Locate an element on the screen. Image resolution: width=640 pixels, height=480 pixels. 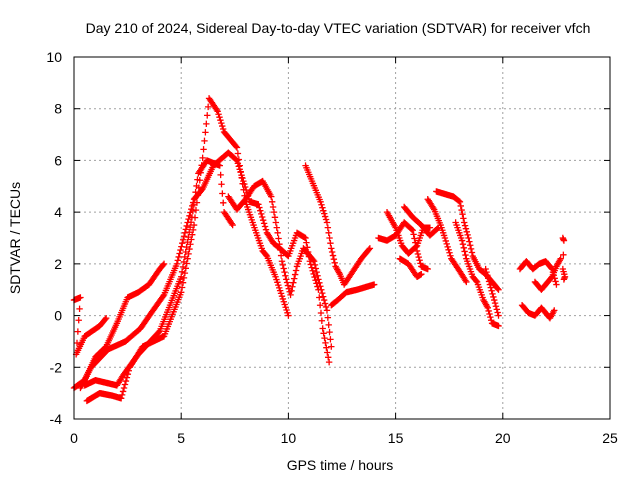
y-tick-label: -2 is located at coordinates (56, 367).